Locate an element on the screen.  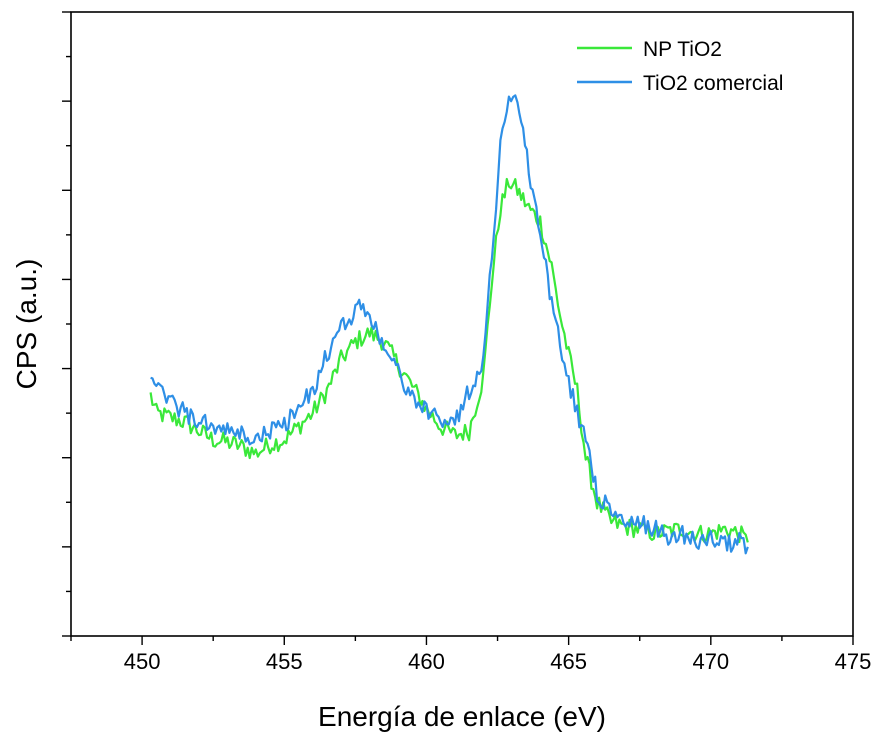
y-axis-title: CPS (a.u.) is located at coordinates (26, 324).